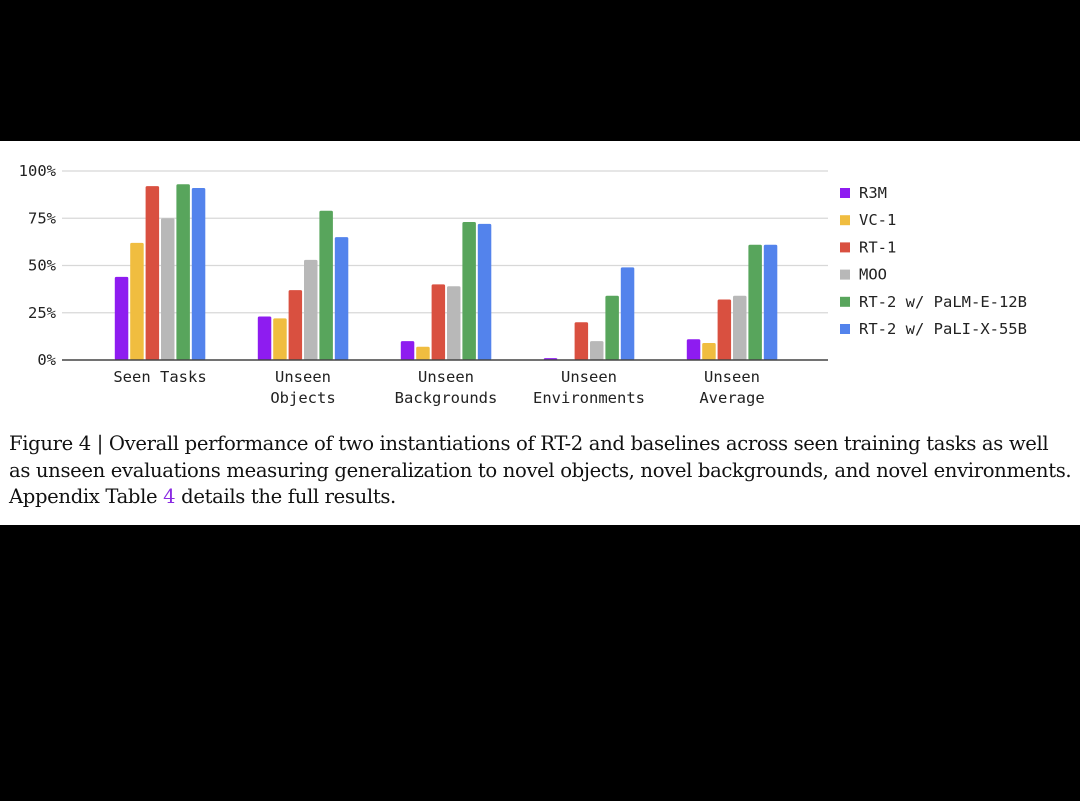  I want to click on y-tick-label: 75%, so click(42, 218).